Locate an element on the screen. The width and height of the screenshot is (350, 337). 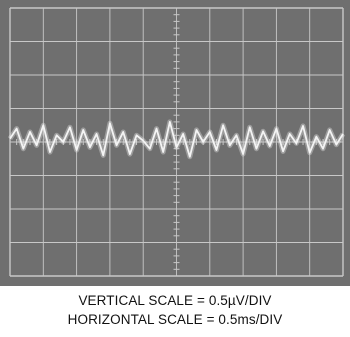
vertical-scale-caption: VERTICAL SCALE = 0.5µV/DIV is located at coordinates (175, 300).